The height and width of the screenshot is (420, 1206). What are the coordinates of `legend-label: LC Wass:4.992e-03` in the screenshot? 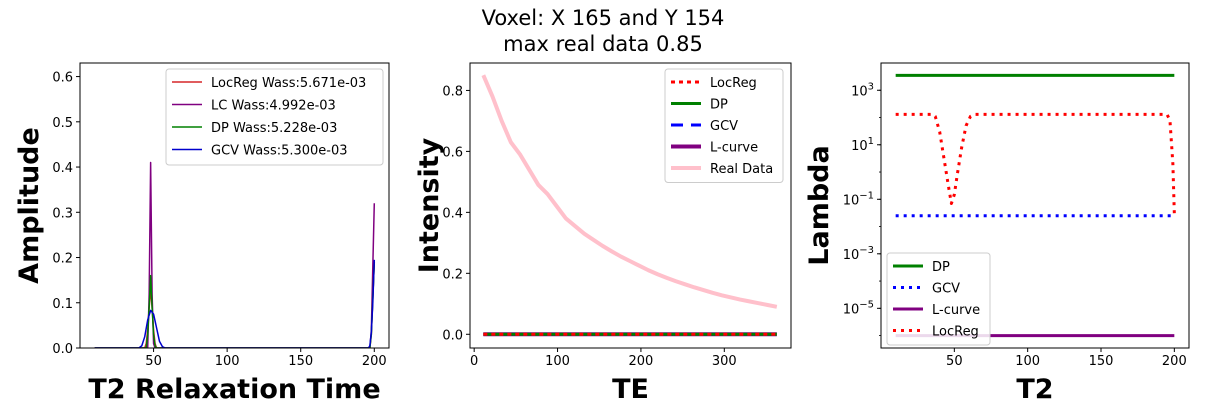 It's located at (273, 106).